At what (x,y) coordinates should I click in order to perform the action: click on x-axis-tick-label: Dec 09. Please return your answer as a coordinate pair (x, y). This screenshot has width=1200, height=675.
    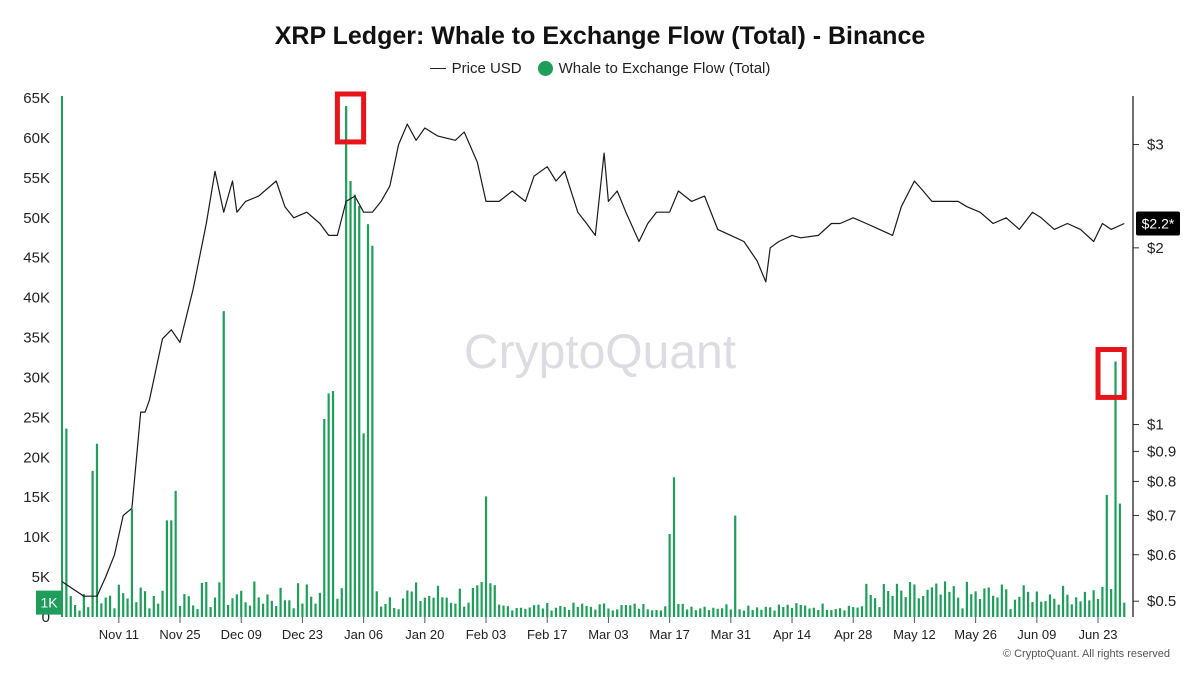
    Looking at the image, I should click on (241, 634).